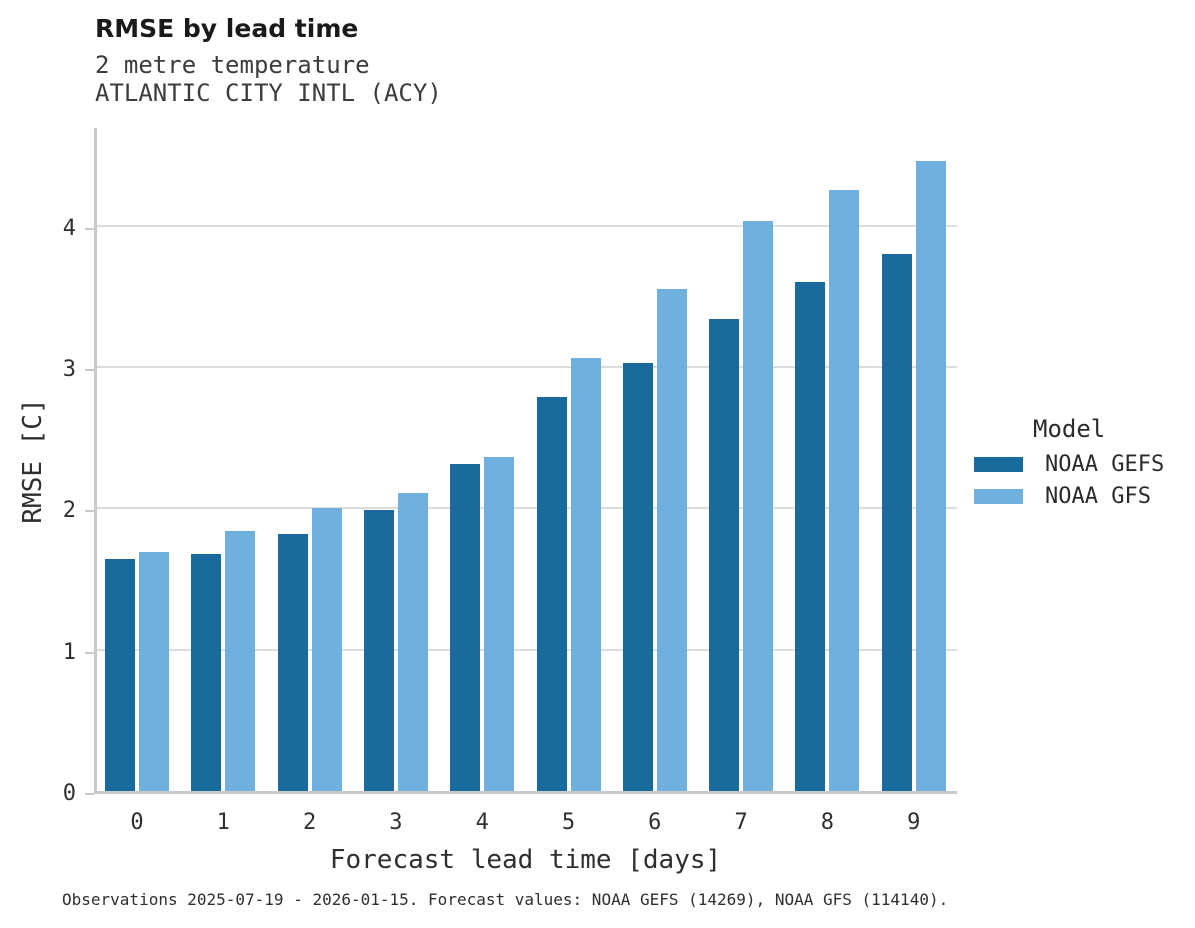  I want to click on x-tick-label-9: 9, so click(914, 822).